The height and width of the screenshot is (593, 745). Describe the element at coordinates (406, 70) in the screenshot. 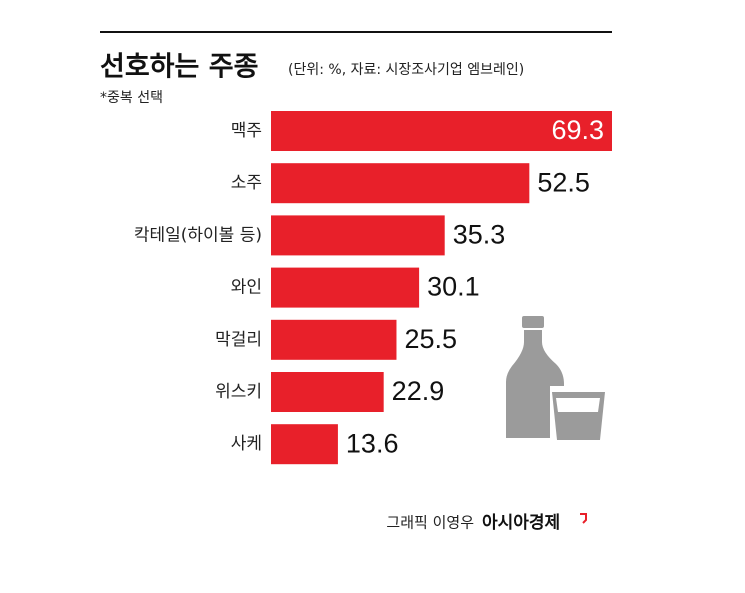

I see `chart-subtitle: (단위: %, 자료: 시장조사기업 엠브레인)` at that location.